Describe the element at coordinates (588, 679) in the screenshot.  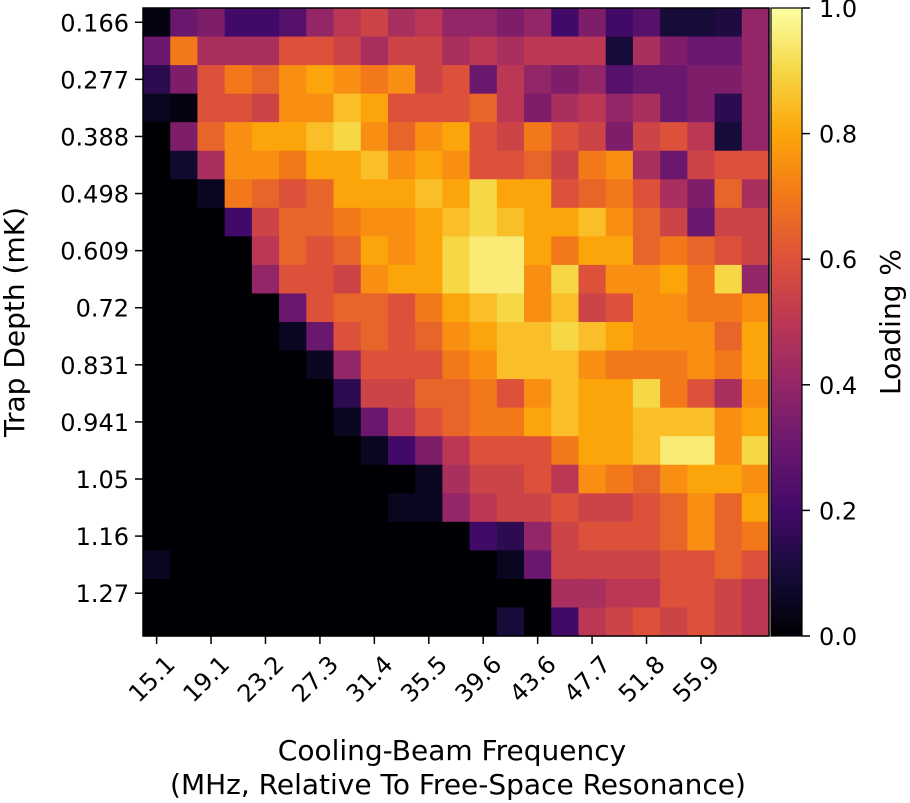
I see `x-tick-label: 47.7` at that location.